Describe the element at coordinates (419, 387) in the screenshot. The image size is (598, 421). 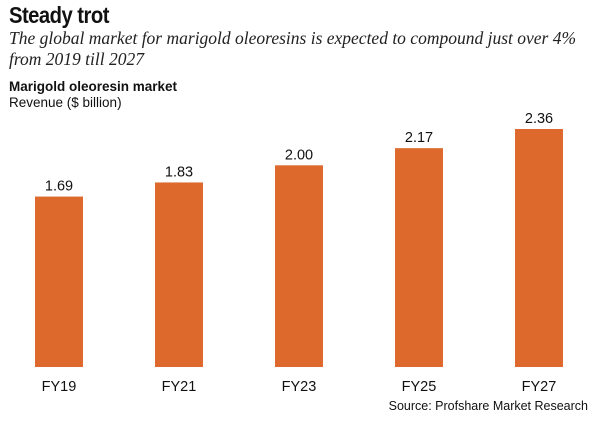
I see `x-tick-label-fy25: FY25` at that location.